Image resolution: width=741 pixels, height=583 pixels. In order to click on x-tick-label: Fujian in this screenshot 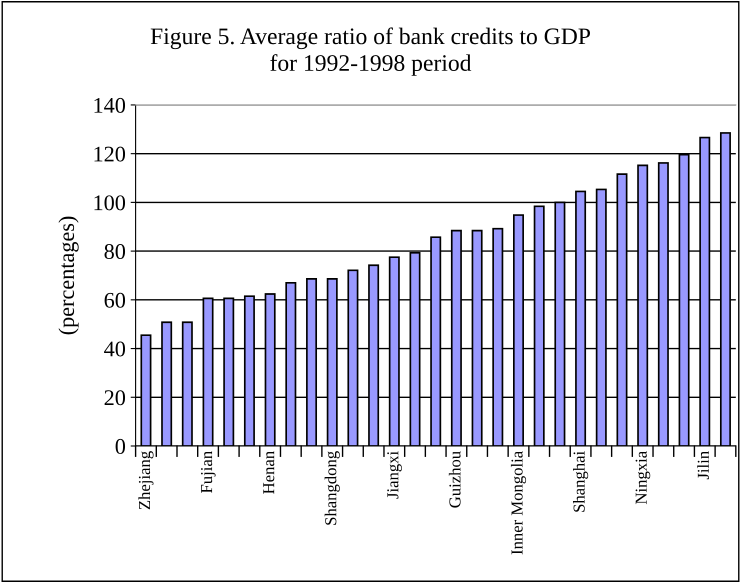, I will do `click(208, 472)`.